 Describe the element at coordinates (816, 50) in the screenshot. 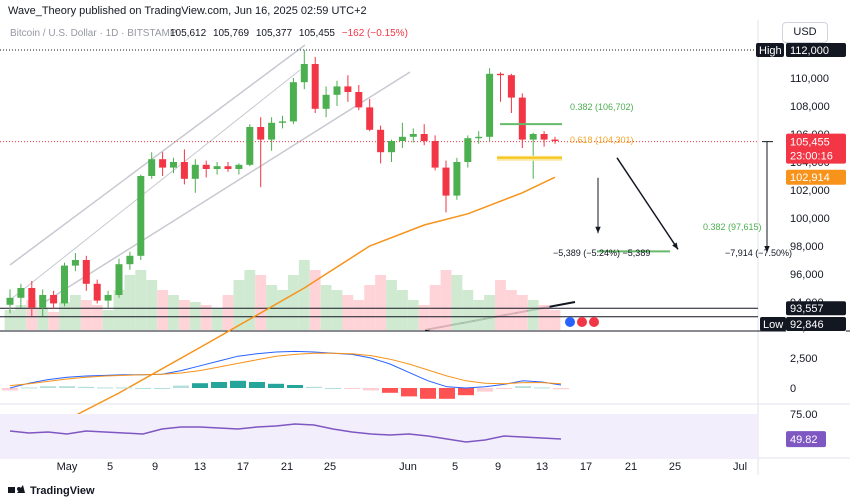

I see `high-price-tag-bg` at that location.